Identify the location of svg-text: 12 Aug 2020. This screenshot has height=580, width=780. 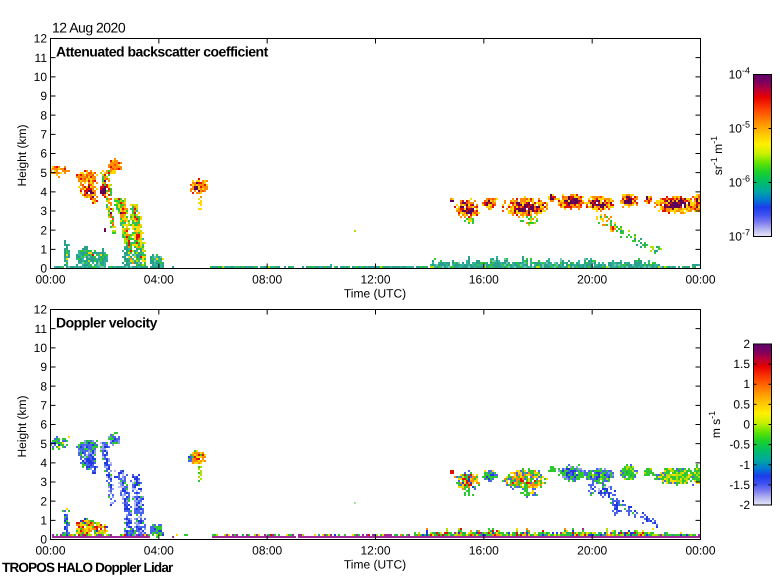
(89, 28).